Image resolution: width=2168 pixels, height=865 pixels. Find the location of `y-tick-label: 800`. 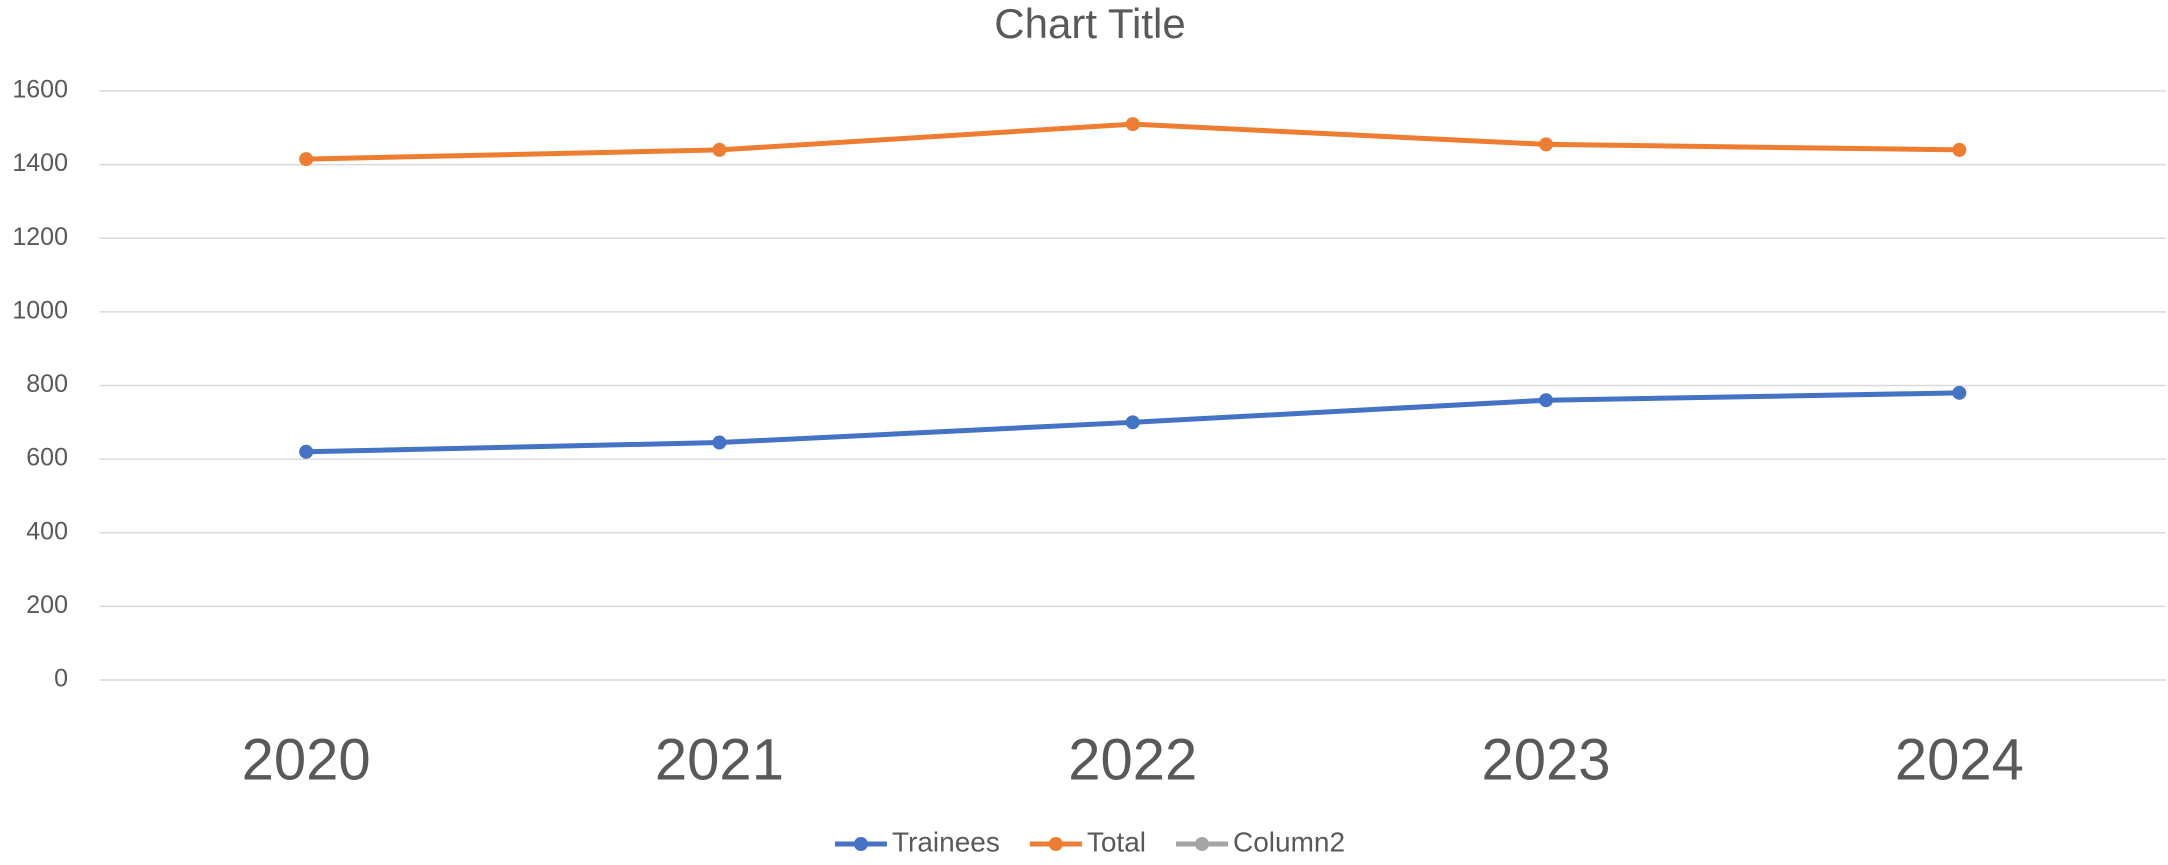

y-tick-label: 800 is located at coordinates (47, 384).